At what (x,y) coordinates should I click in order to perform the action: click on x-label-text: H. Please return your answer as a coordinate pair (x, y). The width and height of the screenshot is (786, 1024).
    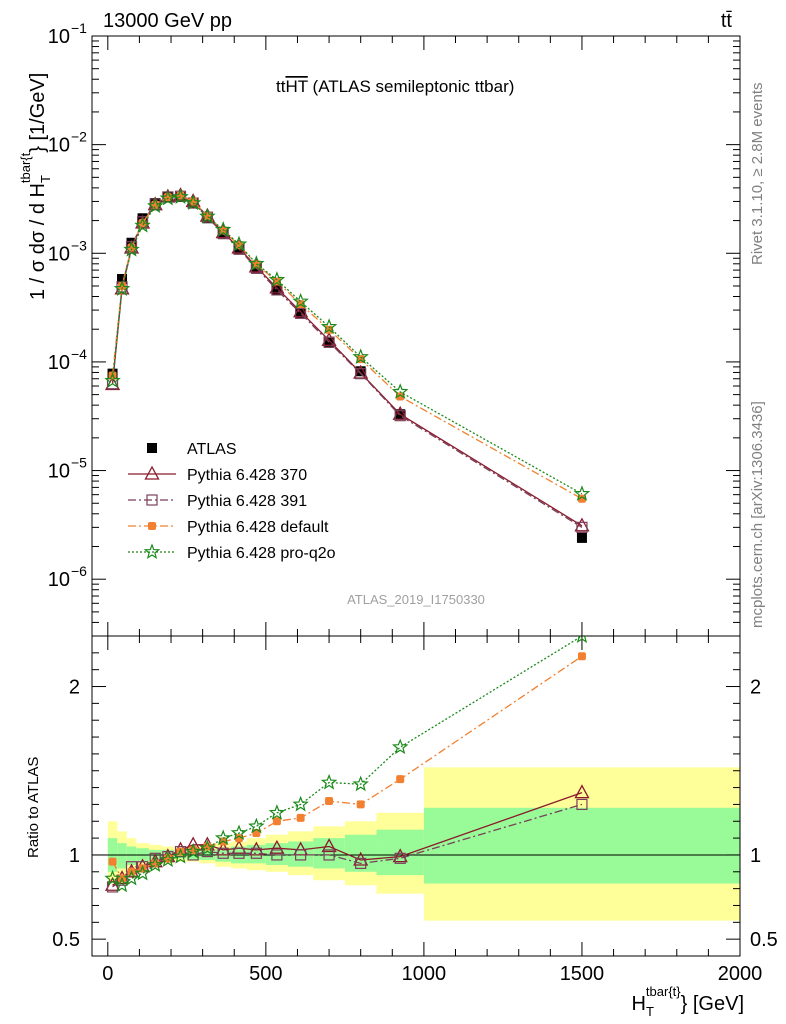
    Looking at the image, I should click on (639, 1004).